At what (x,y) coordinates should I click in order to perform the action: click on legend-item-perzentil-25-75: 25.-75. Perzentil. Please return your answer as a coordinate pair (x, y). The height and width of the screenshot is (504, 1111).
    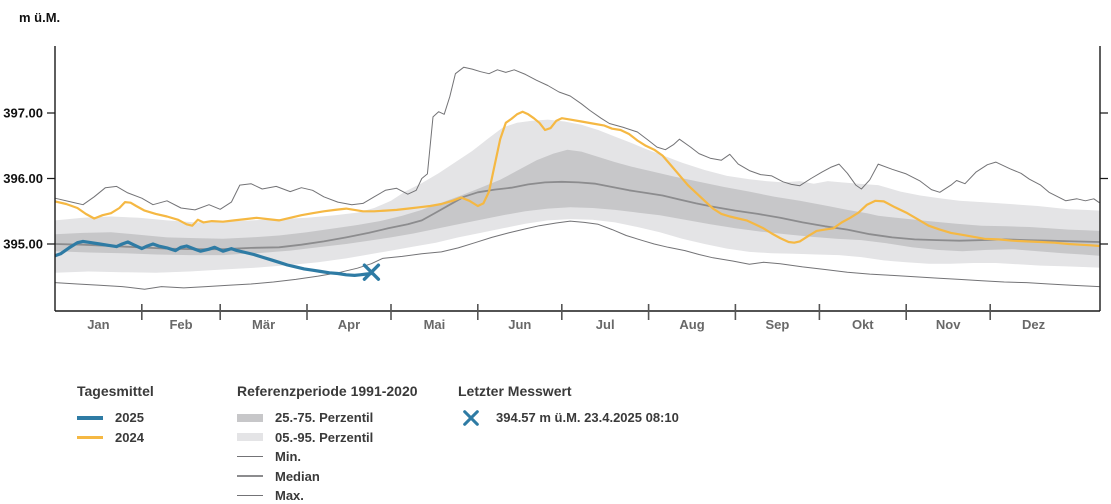
    Looking at the image, I should click on (327, 418).